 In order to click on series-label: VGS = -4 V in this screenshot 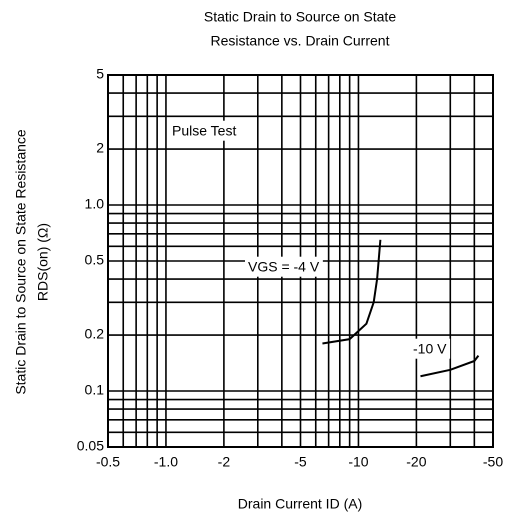, I will do `click(284, 267)`.